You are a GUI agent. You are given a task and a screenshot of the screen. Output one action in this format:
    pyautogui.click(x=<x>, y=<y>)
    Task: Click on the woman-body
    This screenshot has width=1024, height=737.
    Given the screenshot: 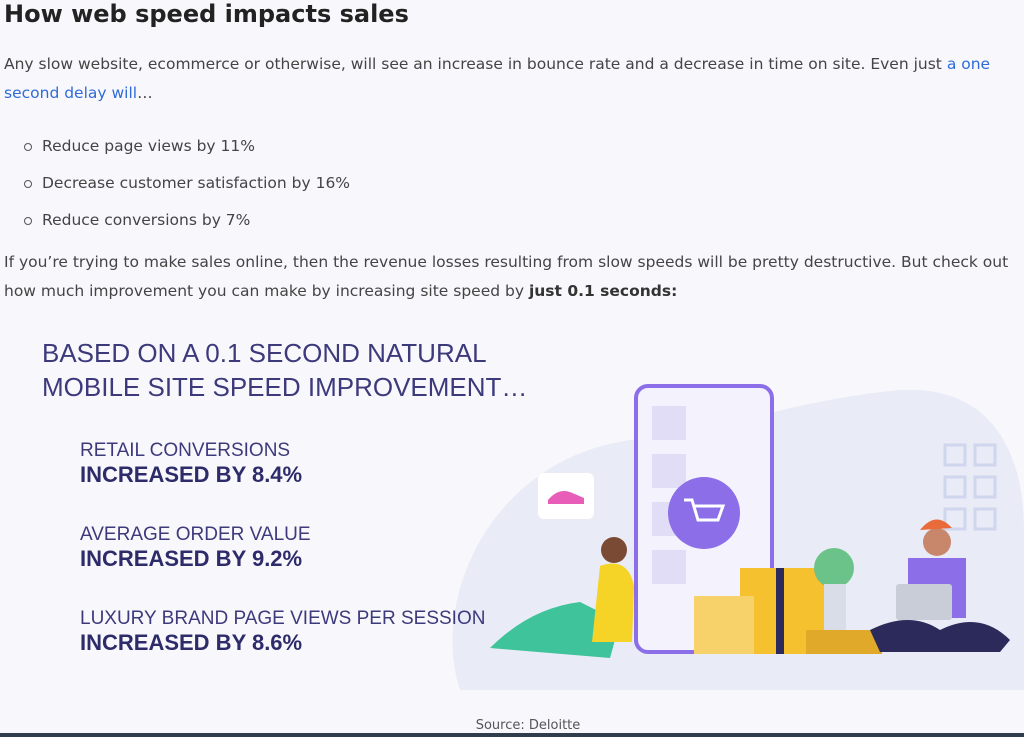 What is the action you would take?
    pyautogui.click(x=613, y=602)
    